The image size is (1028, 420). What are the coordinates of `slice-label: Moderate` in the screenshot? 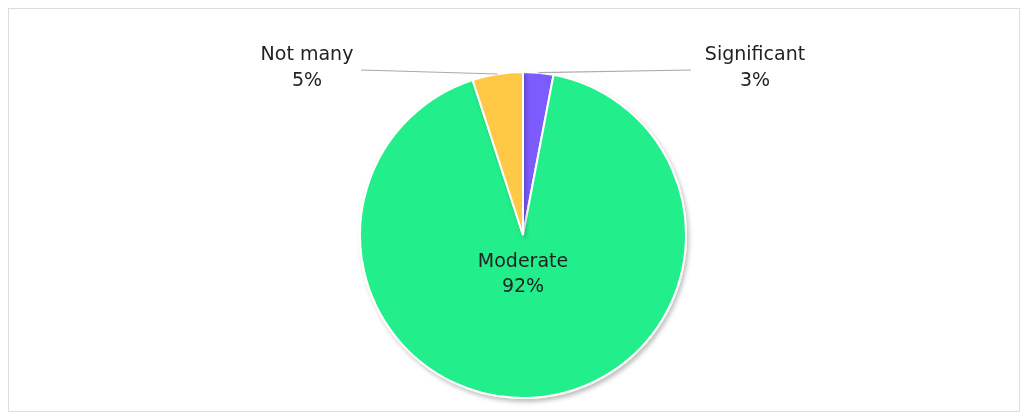 It's located at (523, 260).